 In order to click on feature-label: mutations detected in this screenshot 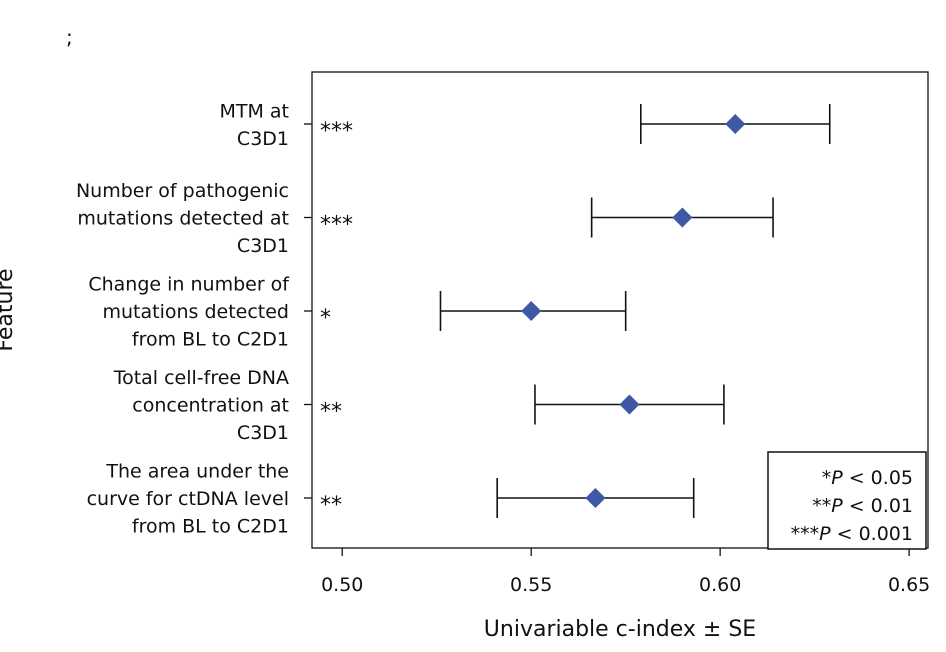, I will do `click(195, 312)`.